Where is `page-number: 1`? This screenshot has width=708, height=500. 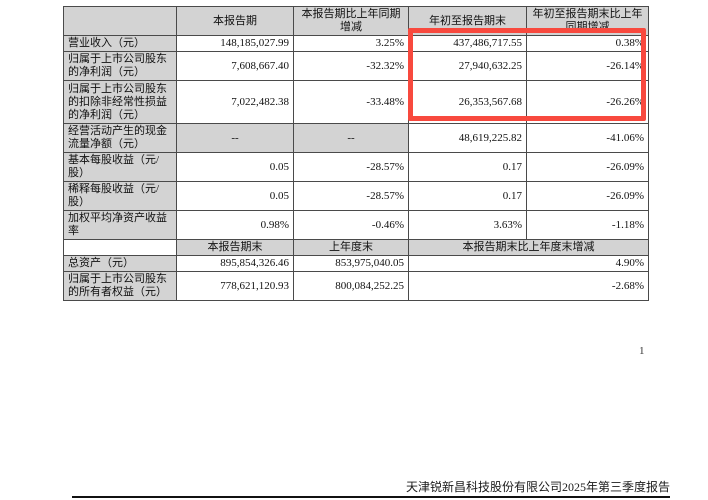 page-number: 1 is located at coordinates (642, 351).